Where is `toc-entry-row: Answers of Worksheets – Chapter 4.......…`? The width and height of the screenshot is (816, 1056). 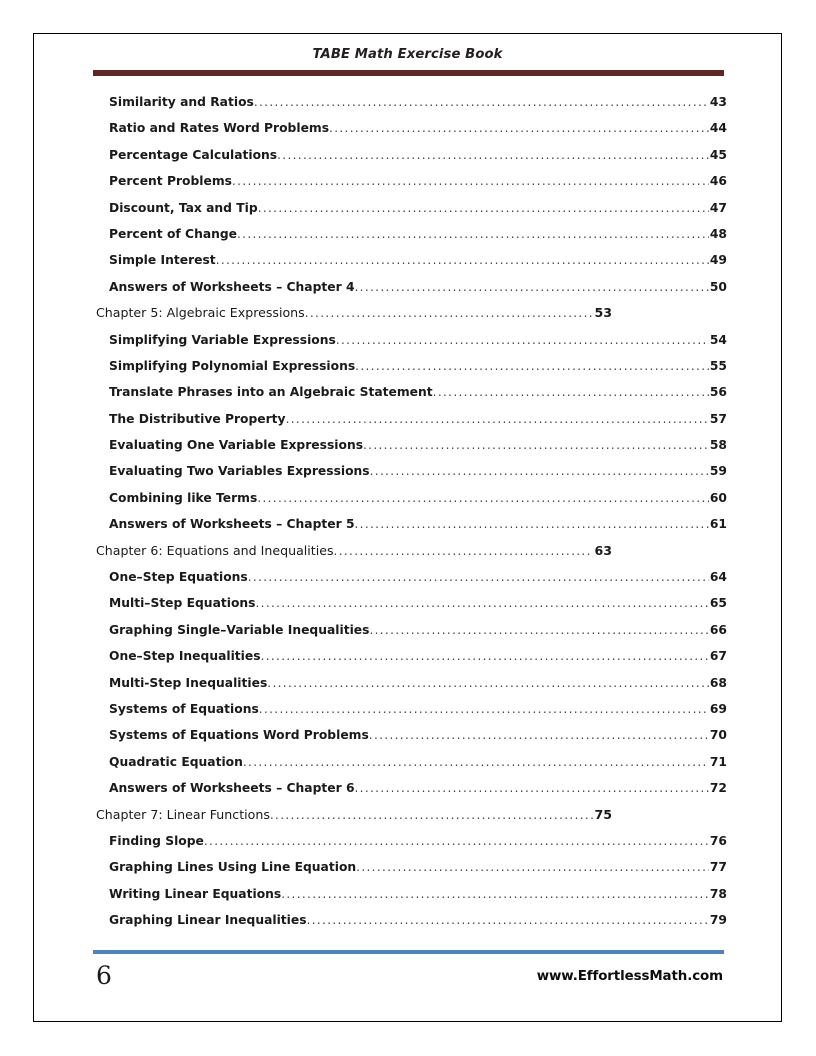 toc-entry-row: Answers of Worksheets – Chapter 4.......… is located at coordinates (407, 287).